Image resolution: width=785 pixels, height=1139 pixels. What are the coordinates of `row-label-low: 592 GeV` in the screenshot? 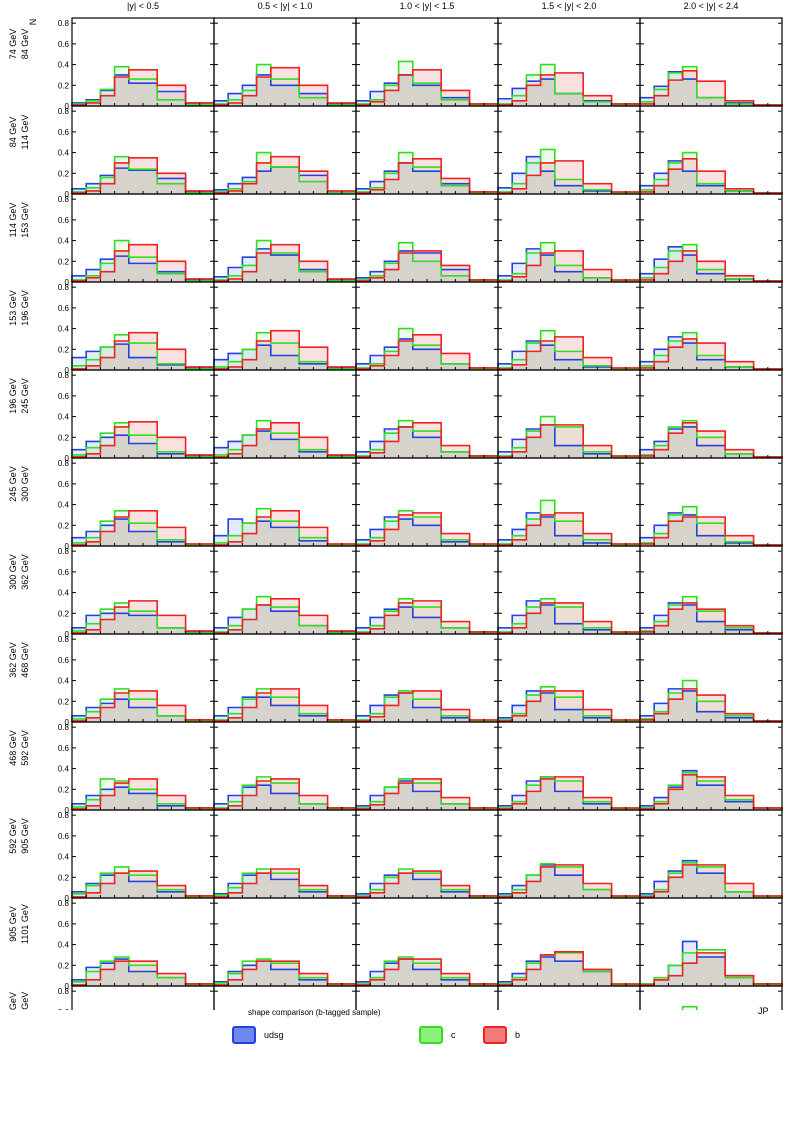 It's located at (13, 836).